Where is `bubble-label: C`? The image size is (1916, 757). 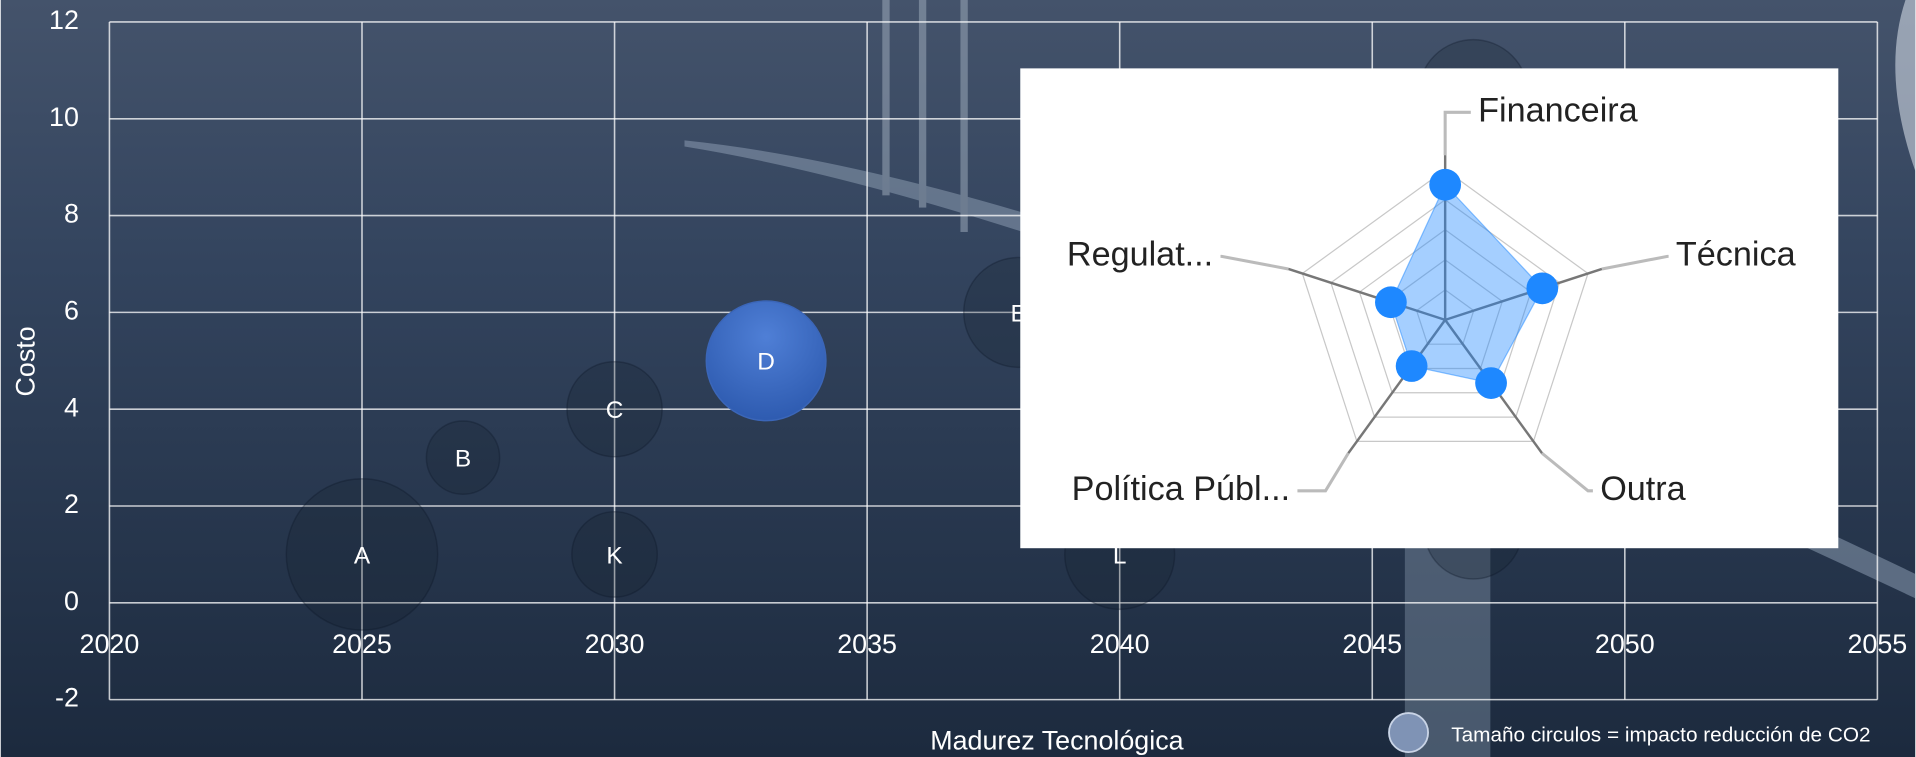
bubble-label: C is located at coordinates (615, 410).